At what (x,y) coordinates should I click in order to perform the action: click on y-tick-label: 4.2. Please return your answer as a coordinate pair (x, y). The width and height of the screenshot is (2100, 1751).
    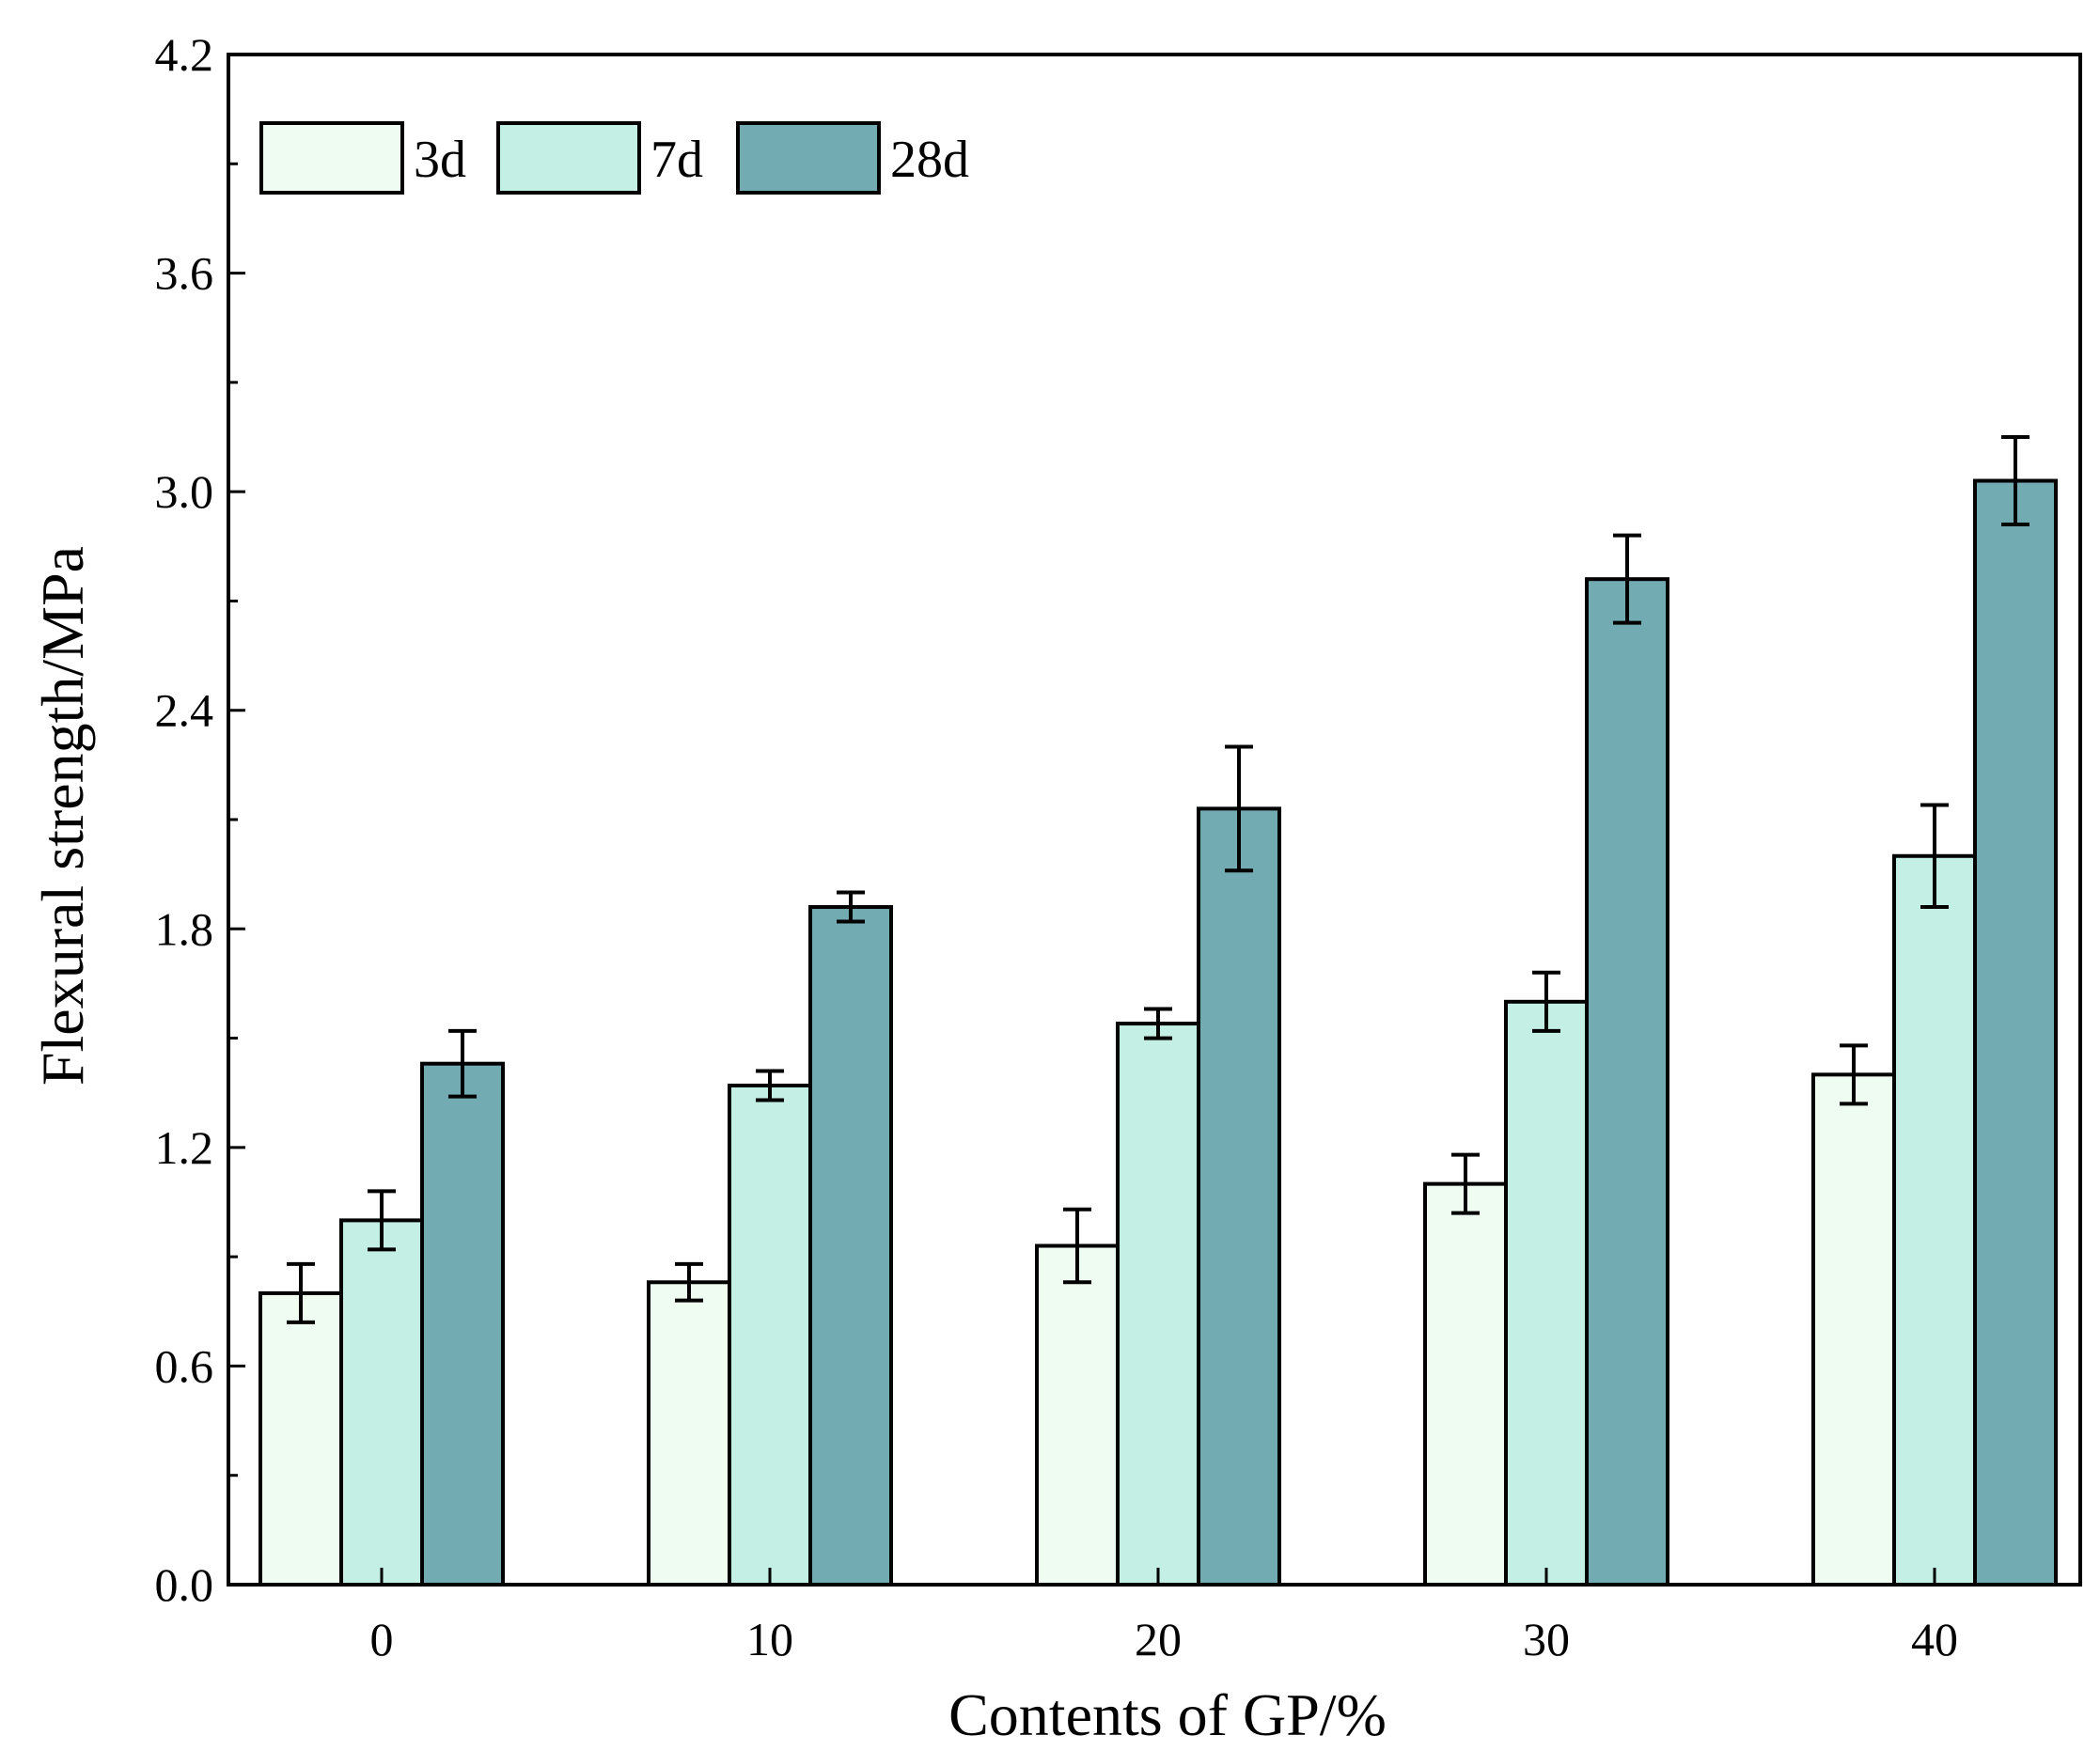
    Looking at the image, I should click on (184, 54).